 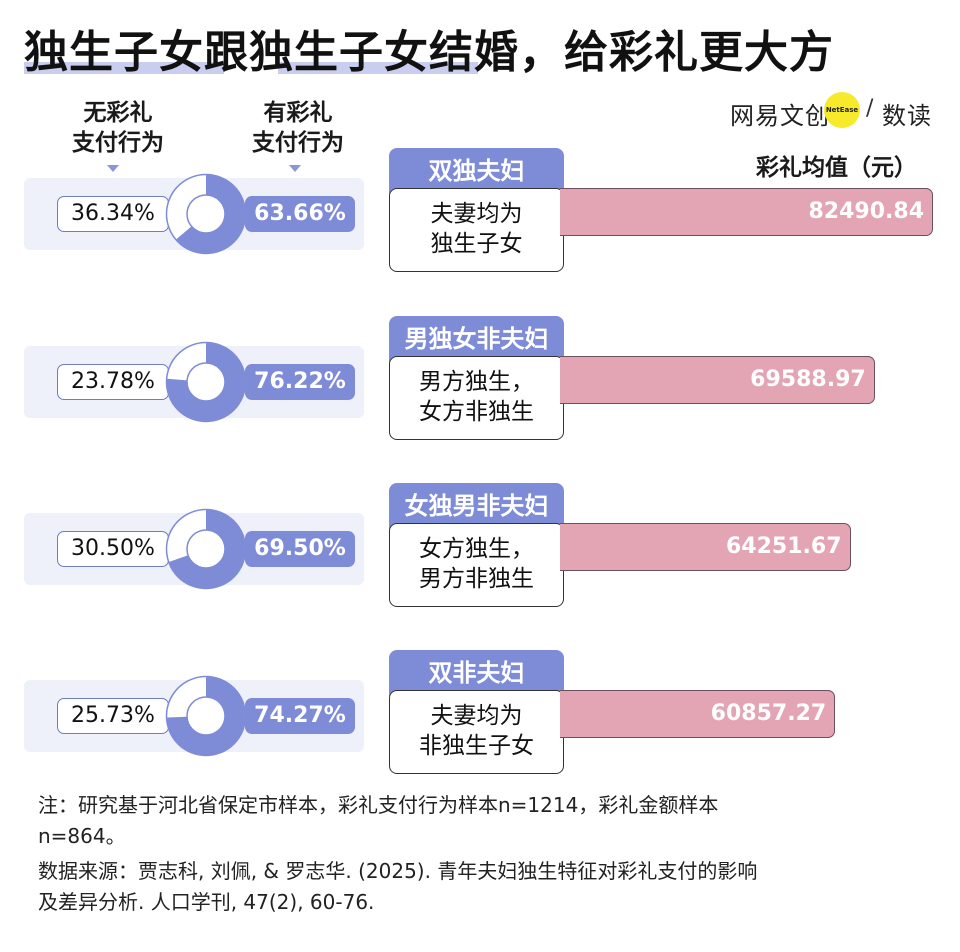 What do you see at coordinates (113, 549) in the screenshot?
I see `no-gift-percent: 30.50%` at bounding box center [113, 549].